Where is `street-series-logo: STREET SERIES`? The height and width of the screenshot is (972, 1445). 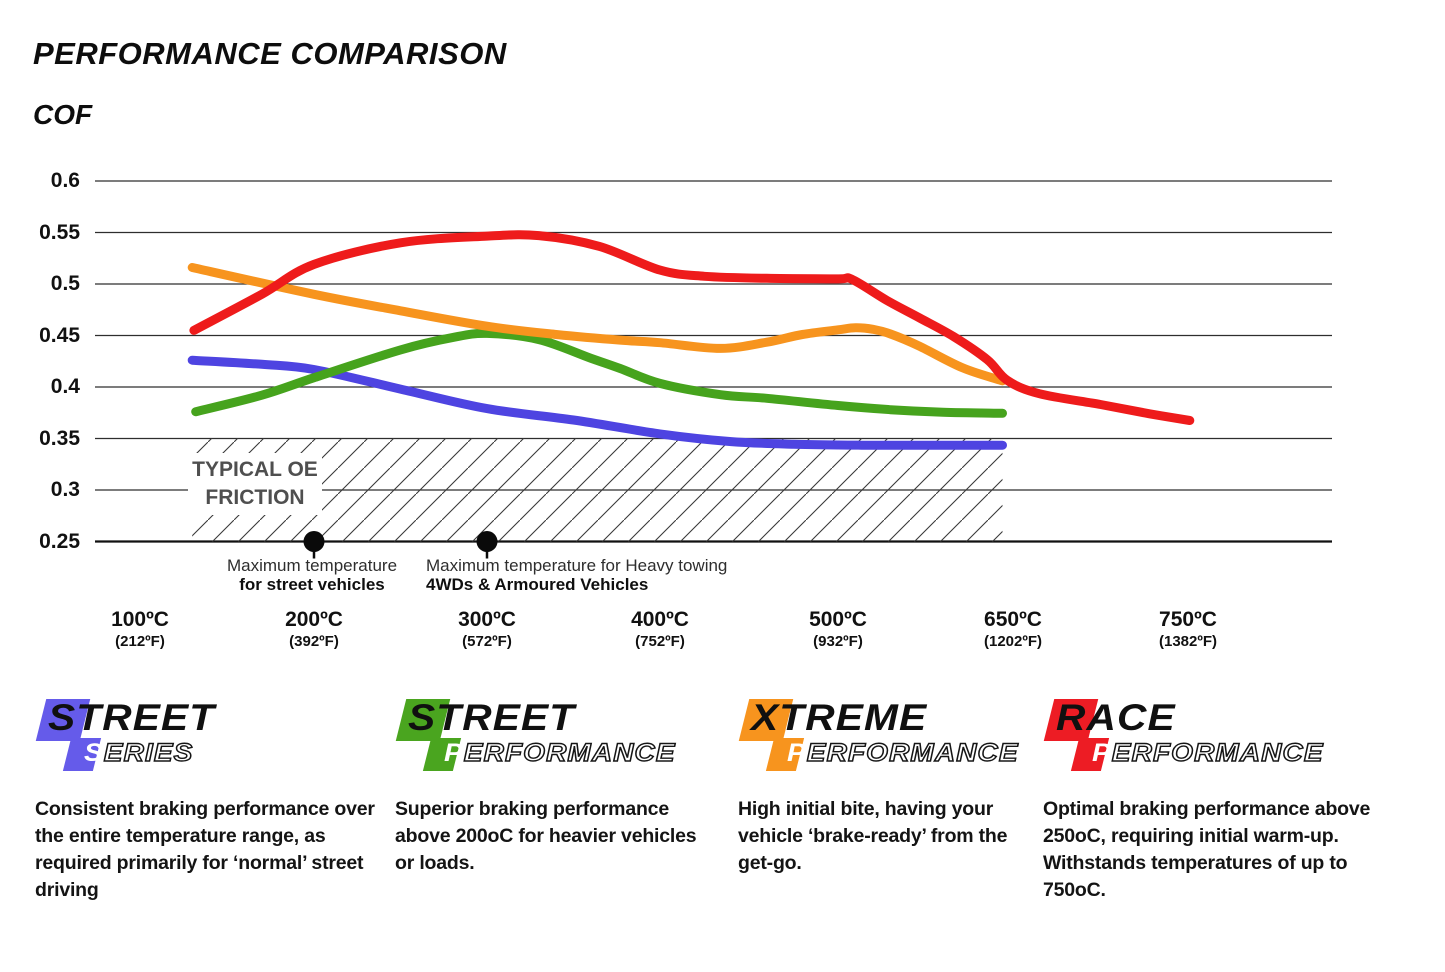
street-series-logo: STREET SERIES is located at coordinates (205, 735).